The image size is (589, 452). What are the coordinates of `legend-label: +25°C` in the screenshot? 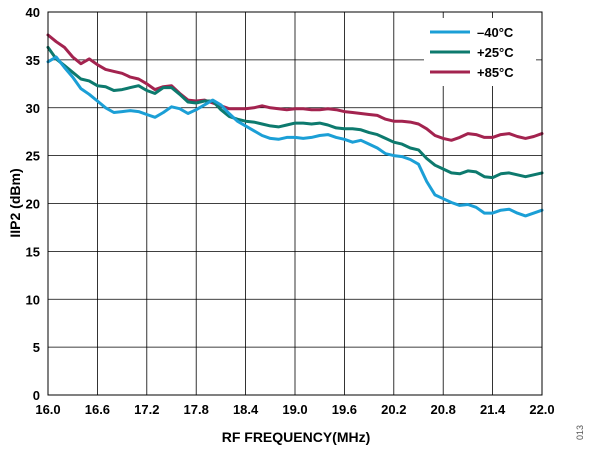 It's located at (495, 52).